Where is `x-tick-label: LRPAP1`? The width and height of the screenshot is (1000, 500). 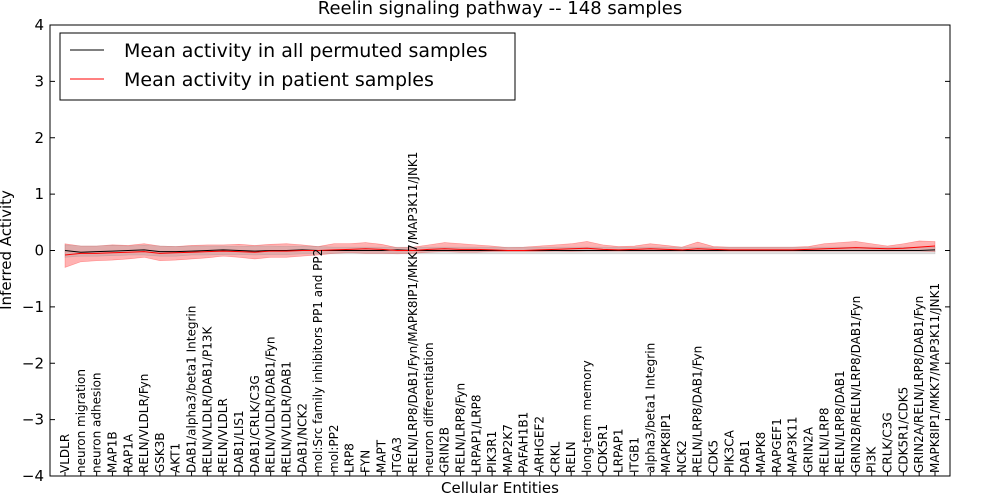
x-tick-label: LRPAP1 is located at coordinates (619, 450).